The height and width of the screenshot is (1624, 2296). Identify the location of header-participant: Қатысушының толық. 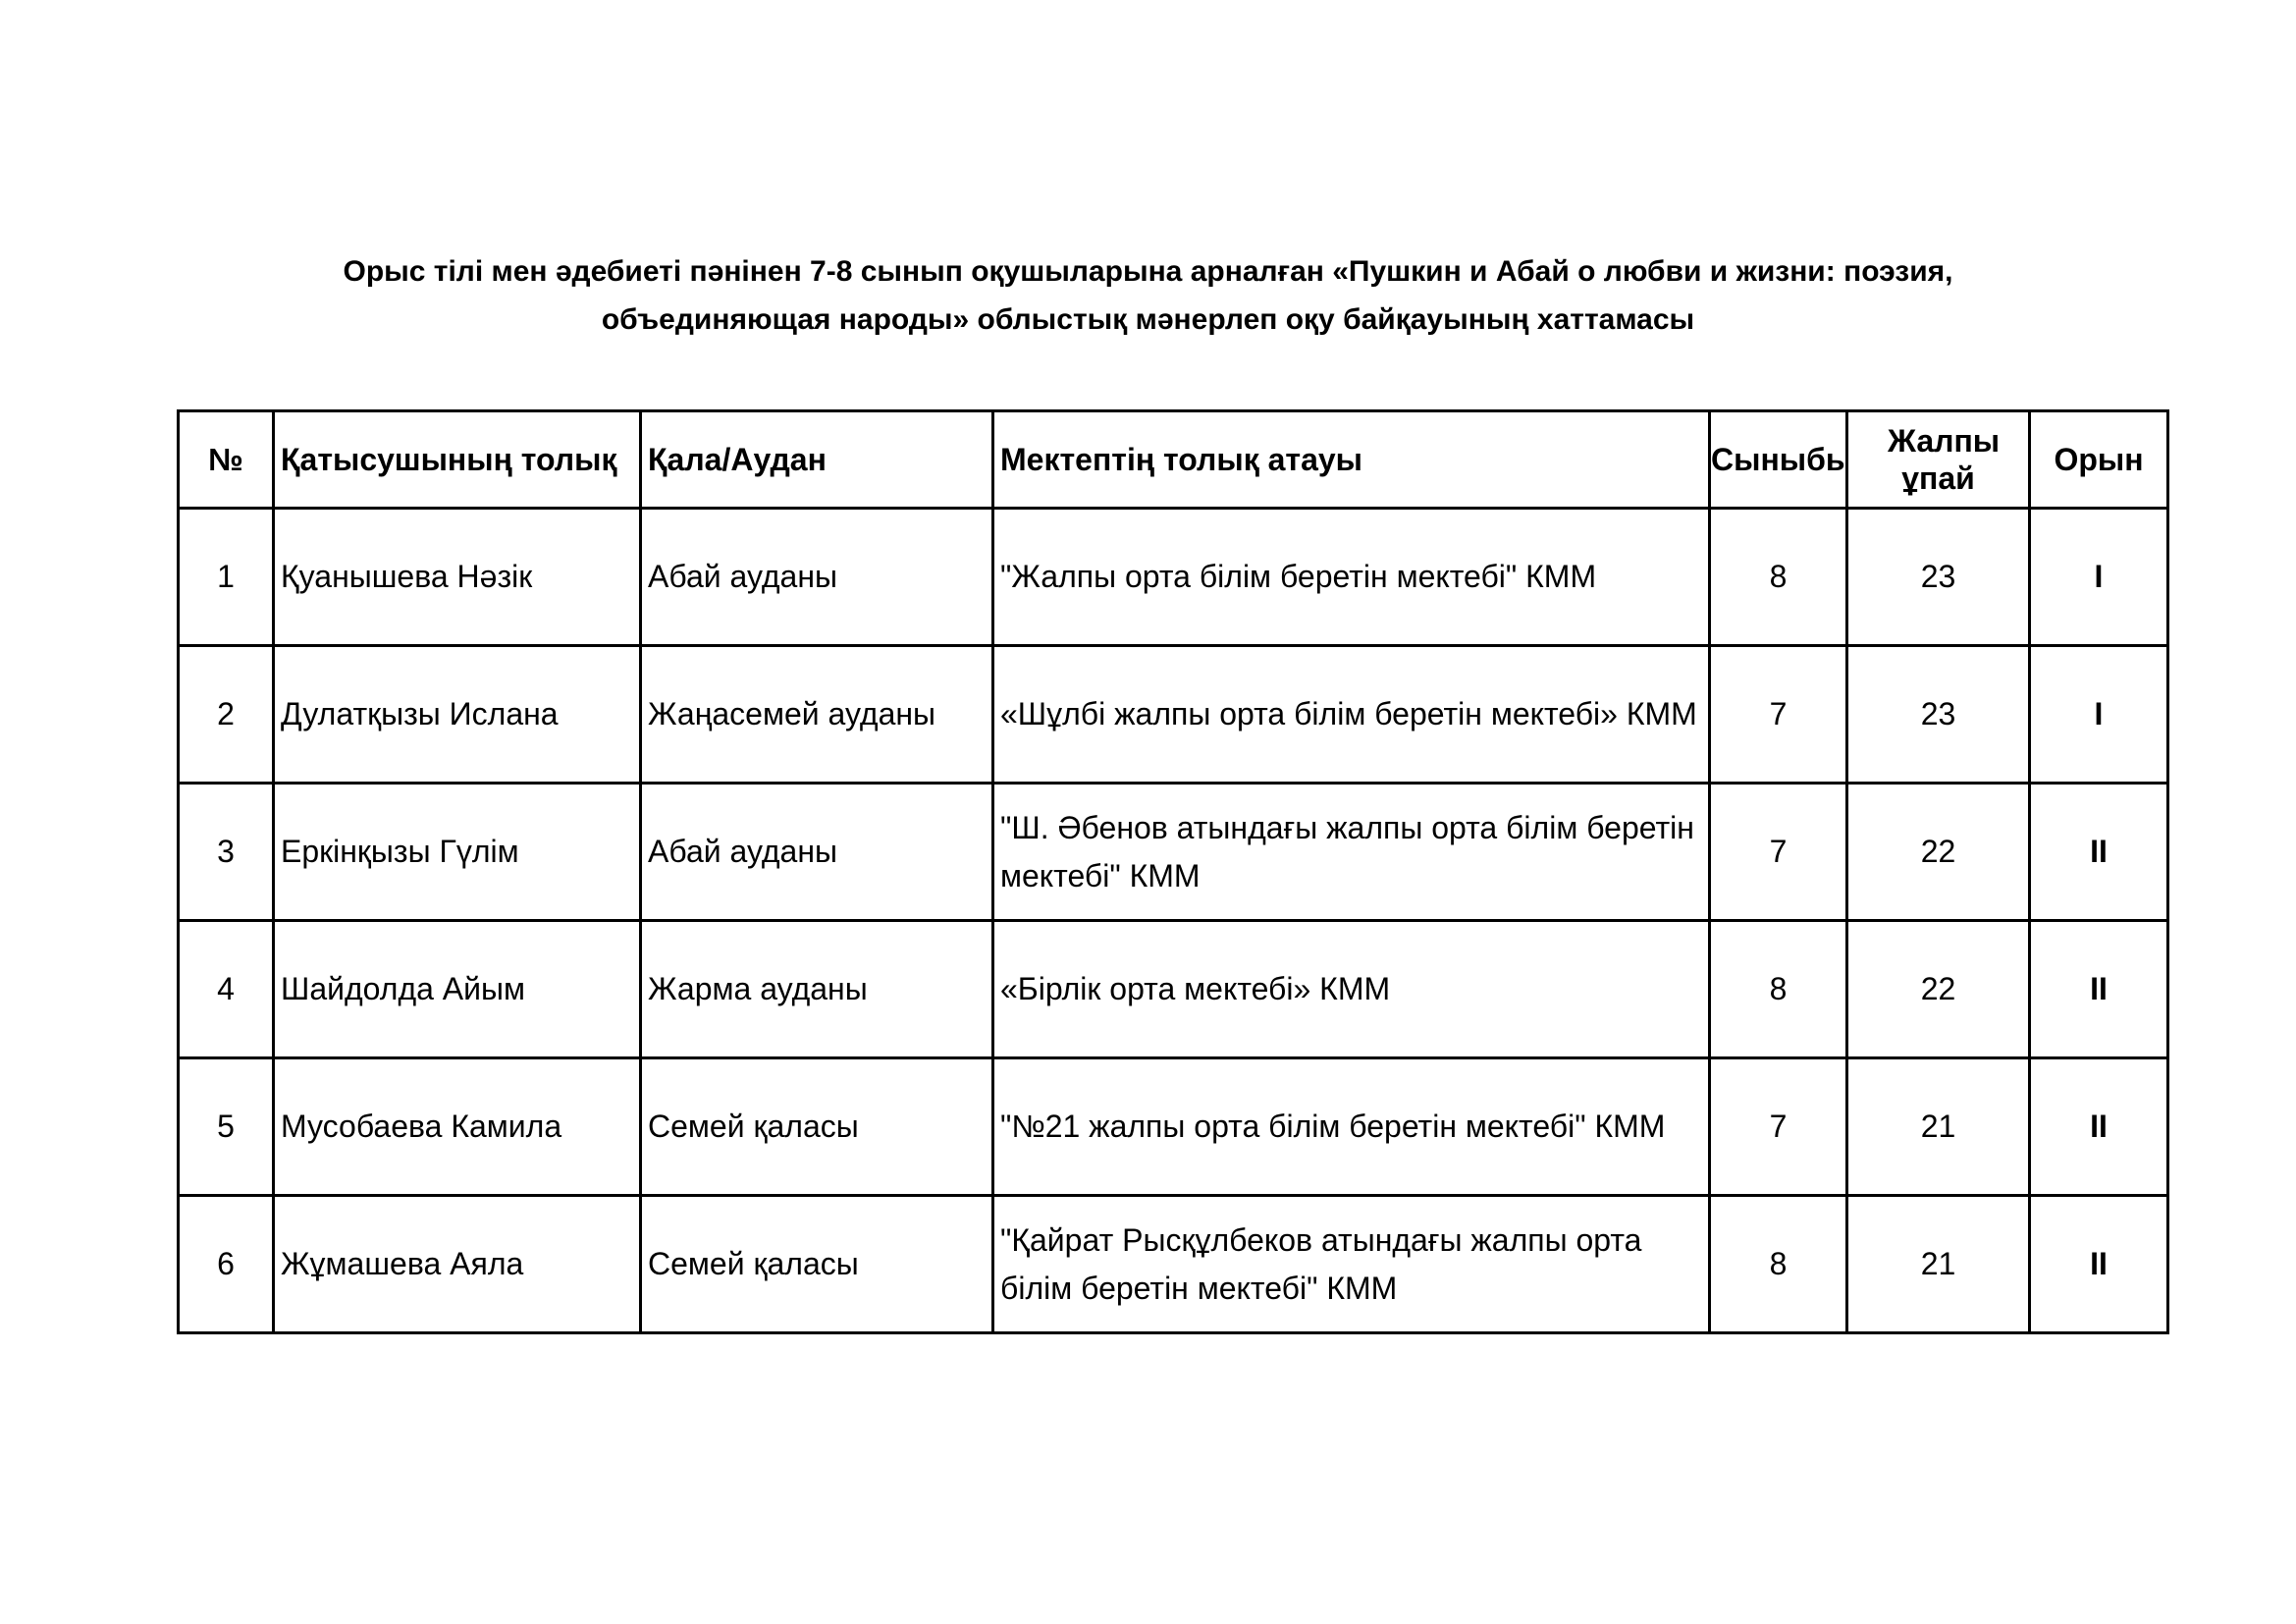
(457, 459).